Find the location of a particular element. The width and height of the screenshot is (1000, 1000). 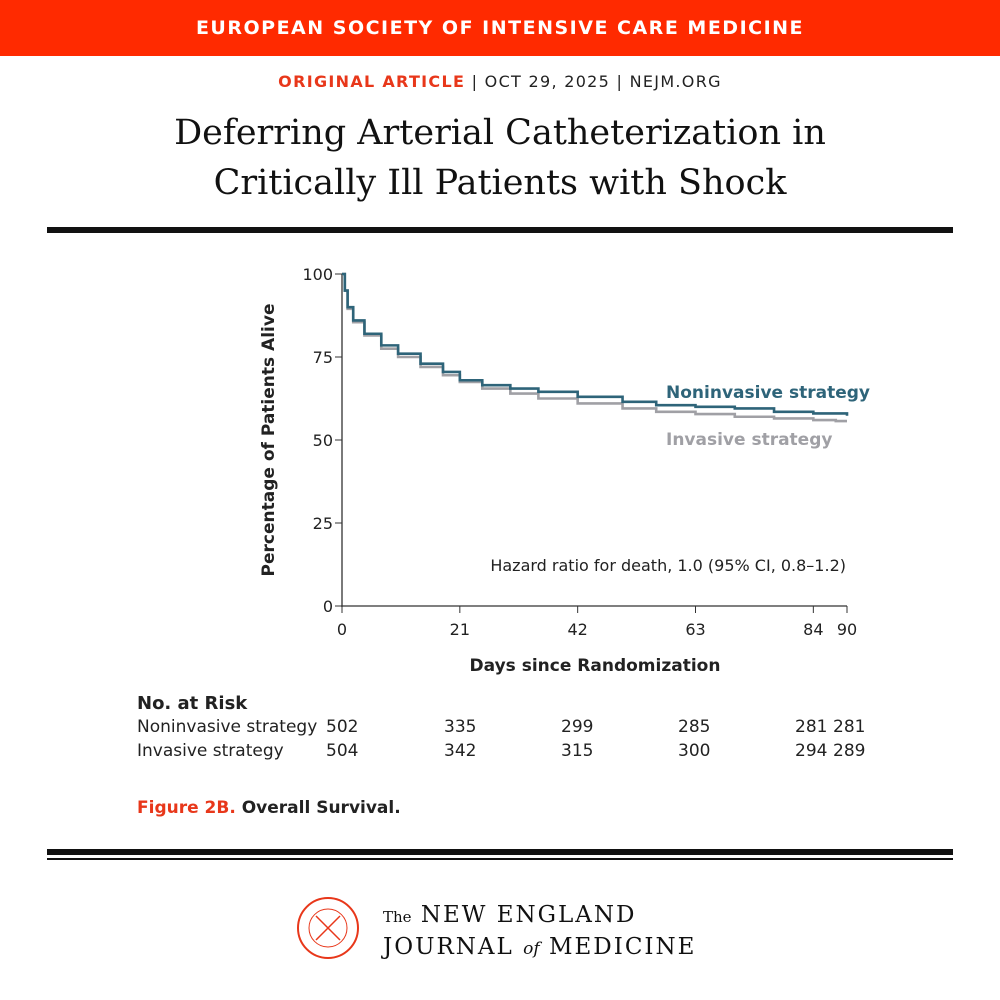

article-site: NEJM.ORG is located at coordinates (675, 81).